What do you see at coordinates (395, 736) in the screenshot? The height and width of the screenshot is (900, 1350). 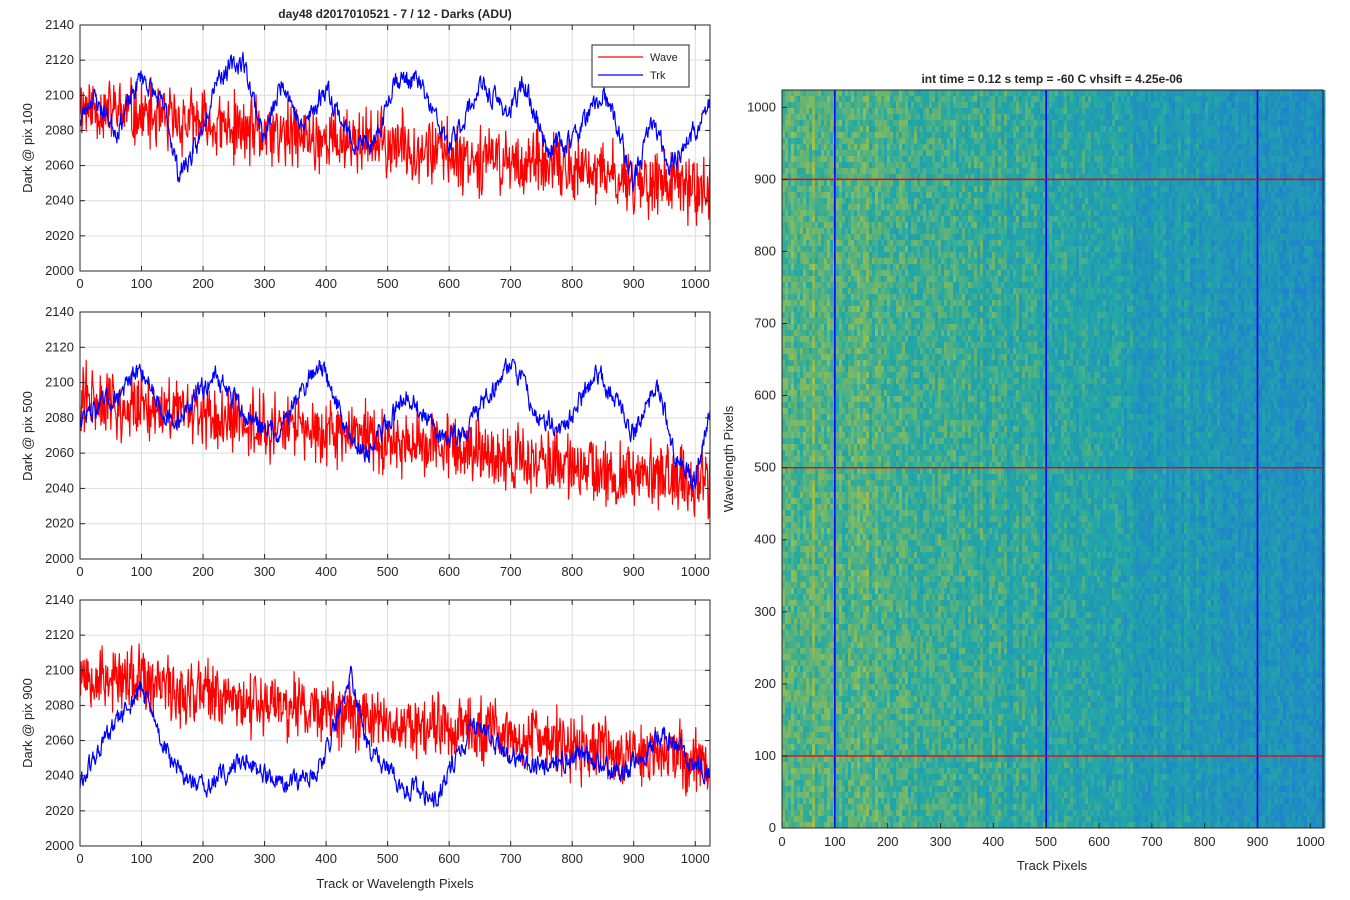 I see `series-line-trk` at bounding box center [395, 736].